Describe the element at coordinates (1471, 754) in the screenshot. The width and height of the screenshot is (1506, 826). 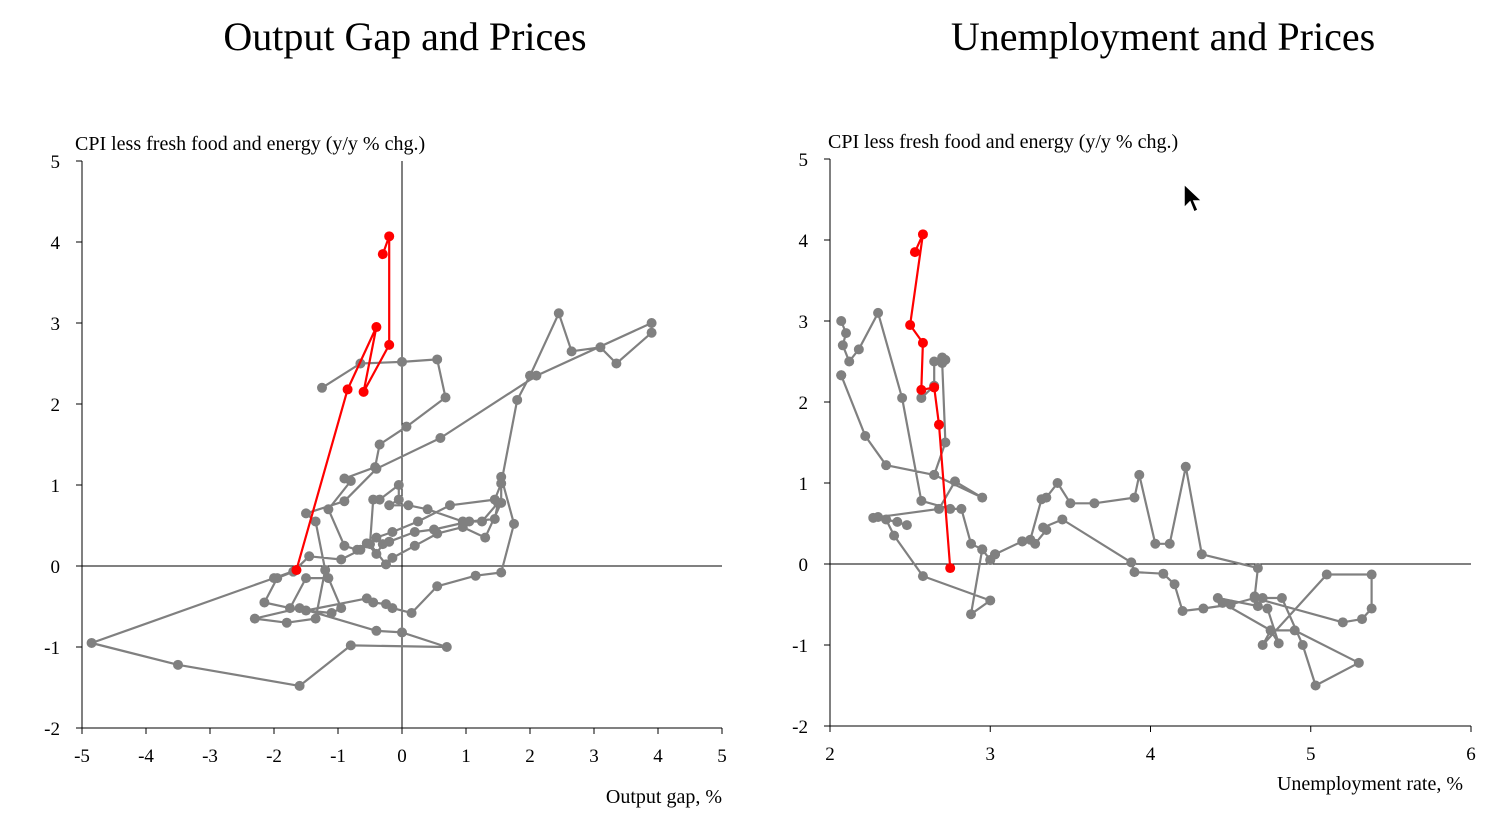
I see `x-tick-label: 6` at that location.